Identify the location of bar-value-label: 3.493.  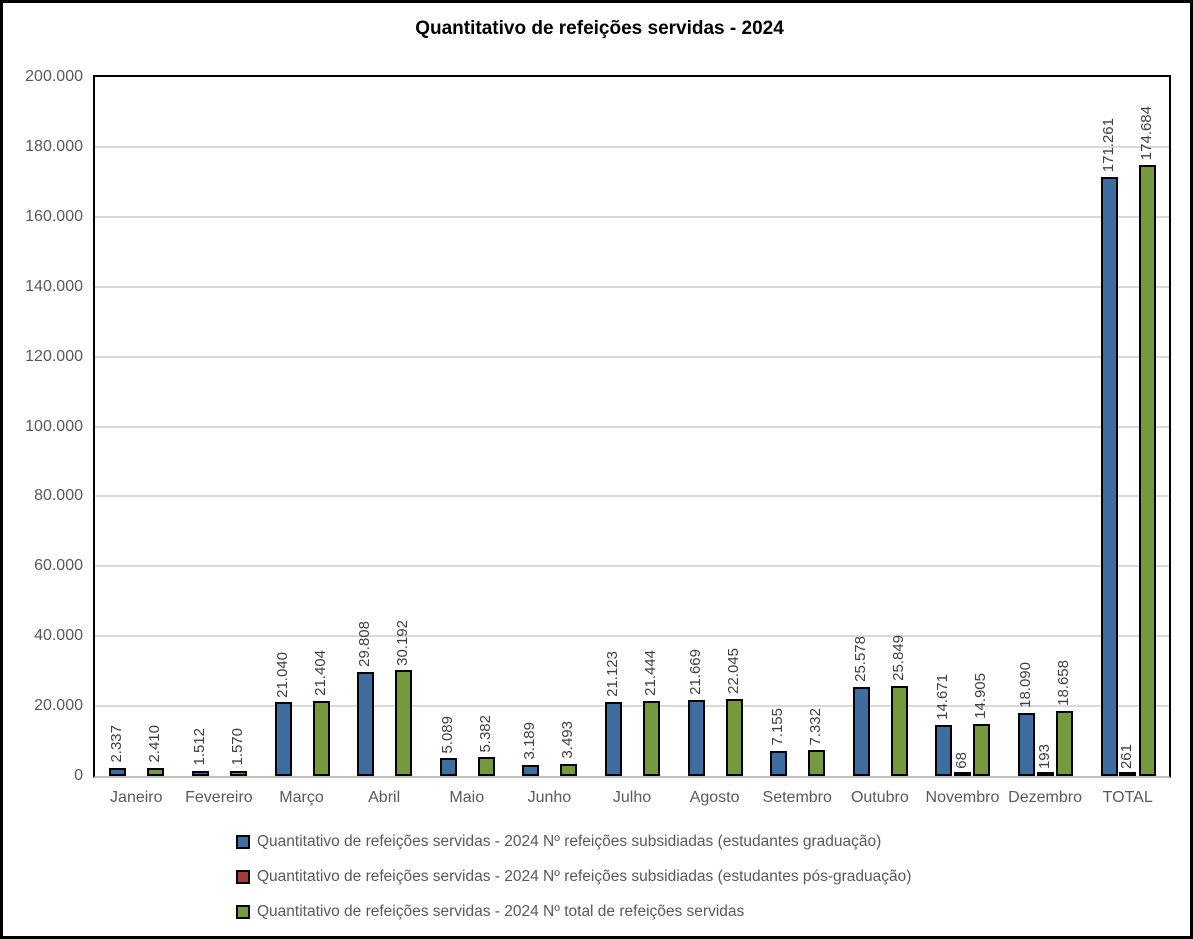
(568, 740).